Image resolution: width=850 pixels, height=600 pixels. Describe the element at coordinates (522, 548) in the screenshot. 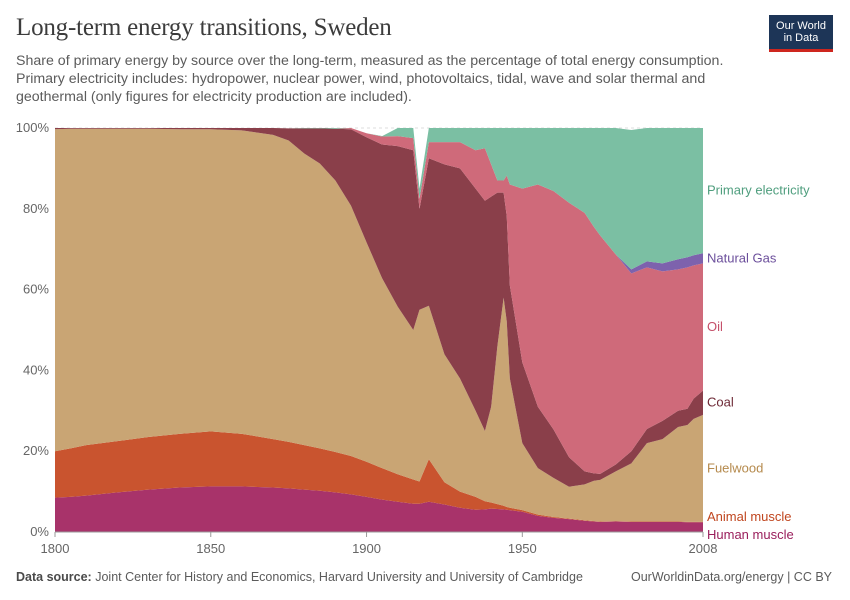

I see `x-tick-label: 1950` at that location.